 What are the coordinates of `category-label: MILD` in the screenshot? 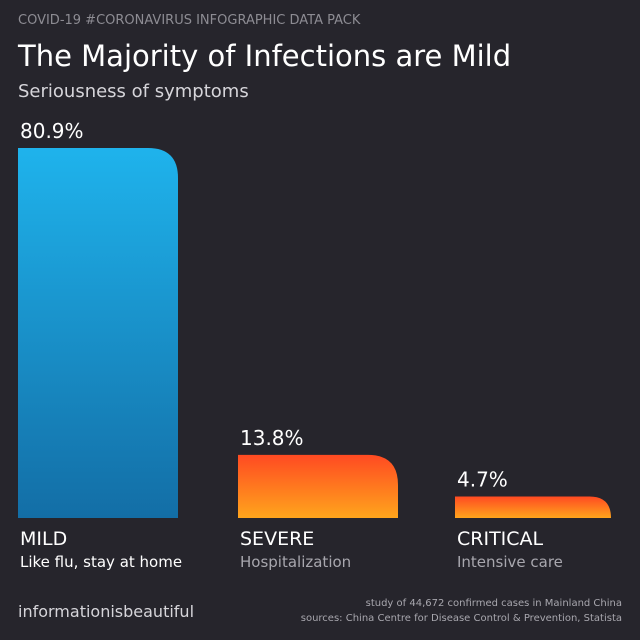 It's located at (43, 539).